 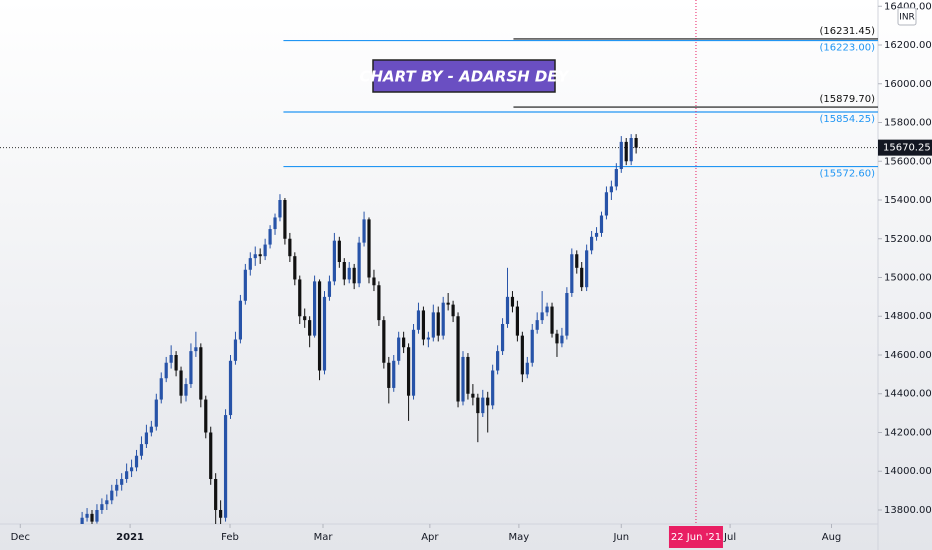 I want to click on last-price-label: 15670.25, so click(x=907, y=148).